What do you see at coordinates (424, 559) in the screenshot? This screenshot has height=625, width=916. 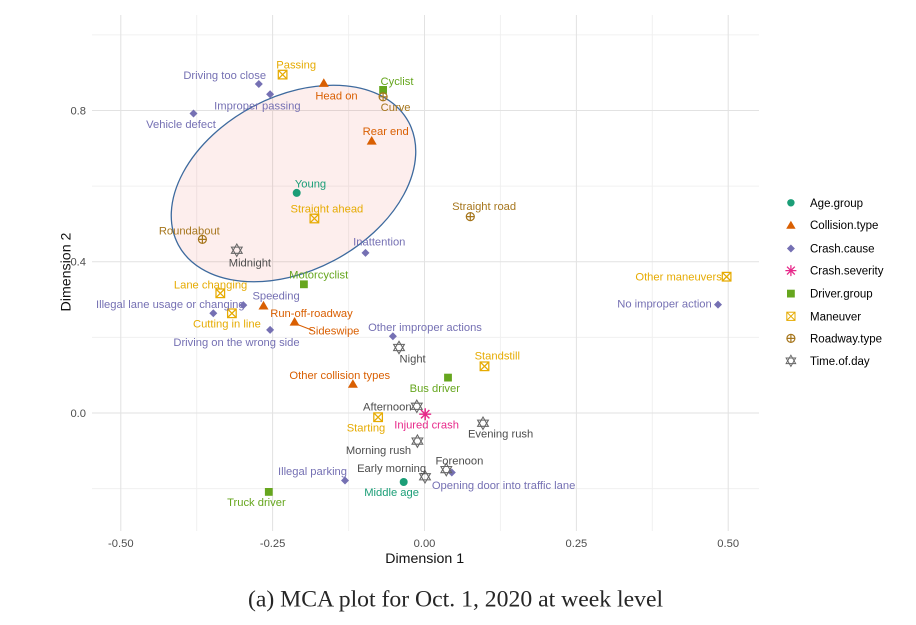 I see `svg-text: Dimension 1` at bounding box center [424, 559].